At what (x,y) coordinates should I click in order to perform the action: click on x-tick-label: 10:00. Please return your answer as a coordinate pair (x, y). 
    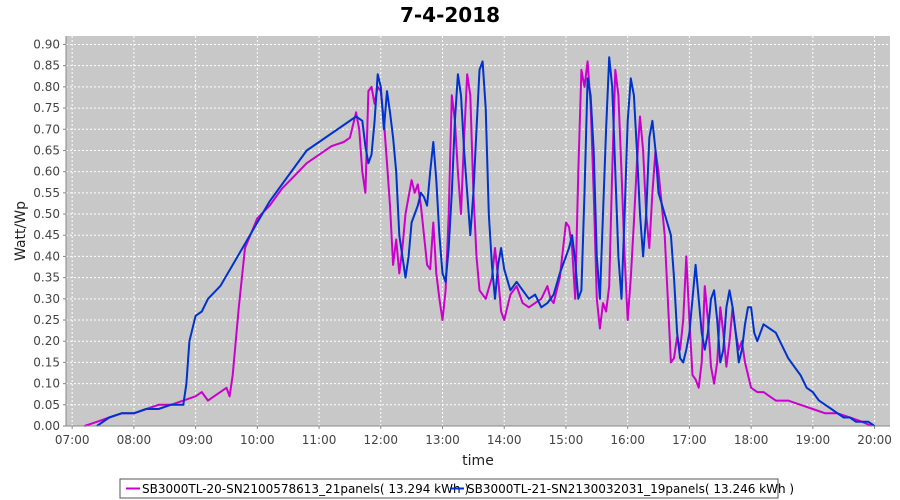
    Looking at the image, I should click on (257, 440).